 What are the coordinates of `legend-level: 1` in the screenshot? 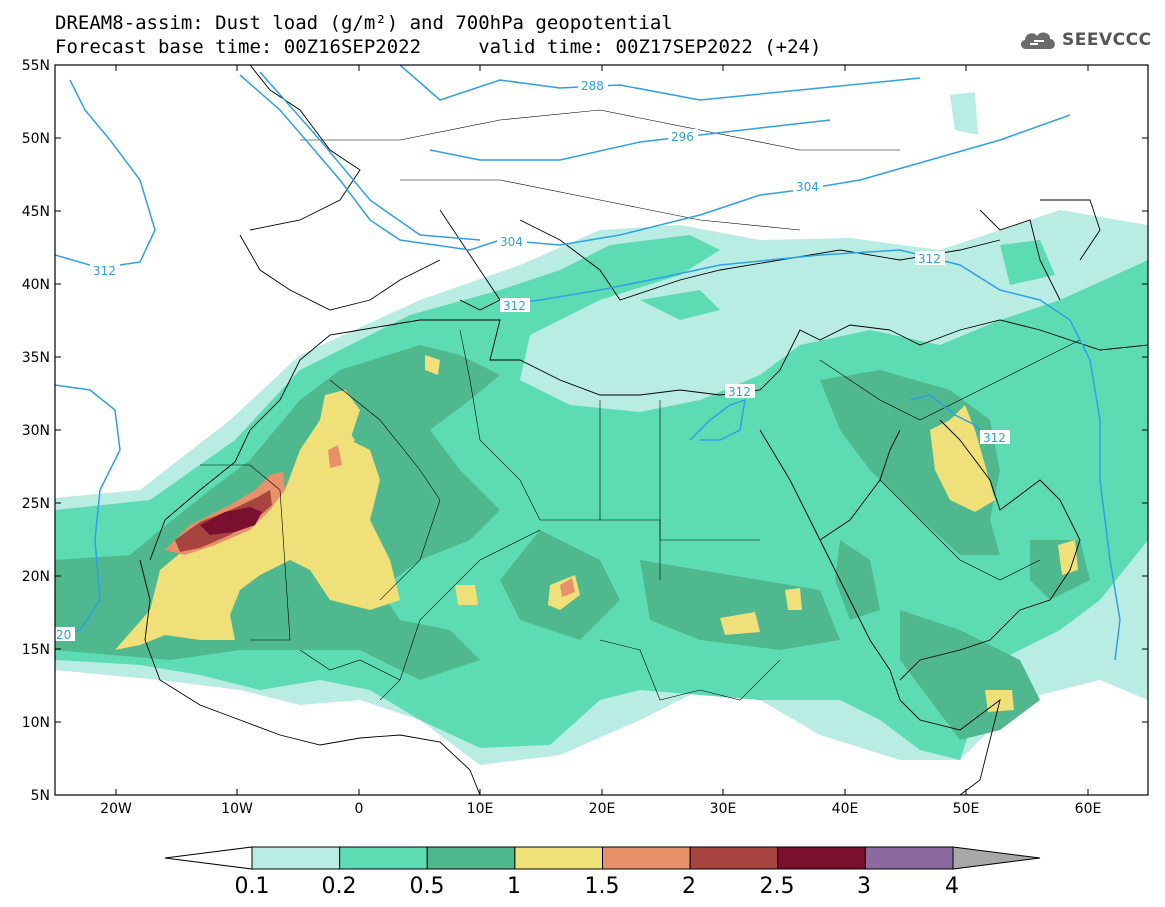 It's located at (514, 886).